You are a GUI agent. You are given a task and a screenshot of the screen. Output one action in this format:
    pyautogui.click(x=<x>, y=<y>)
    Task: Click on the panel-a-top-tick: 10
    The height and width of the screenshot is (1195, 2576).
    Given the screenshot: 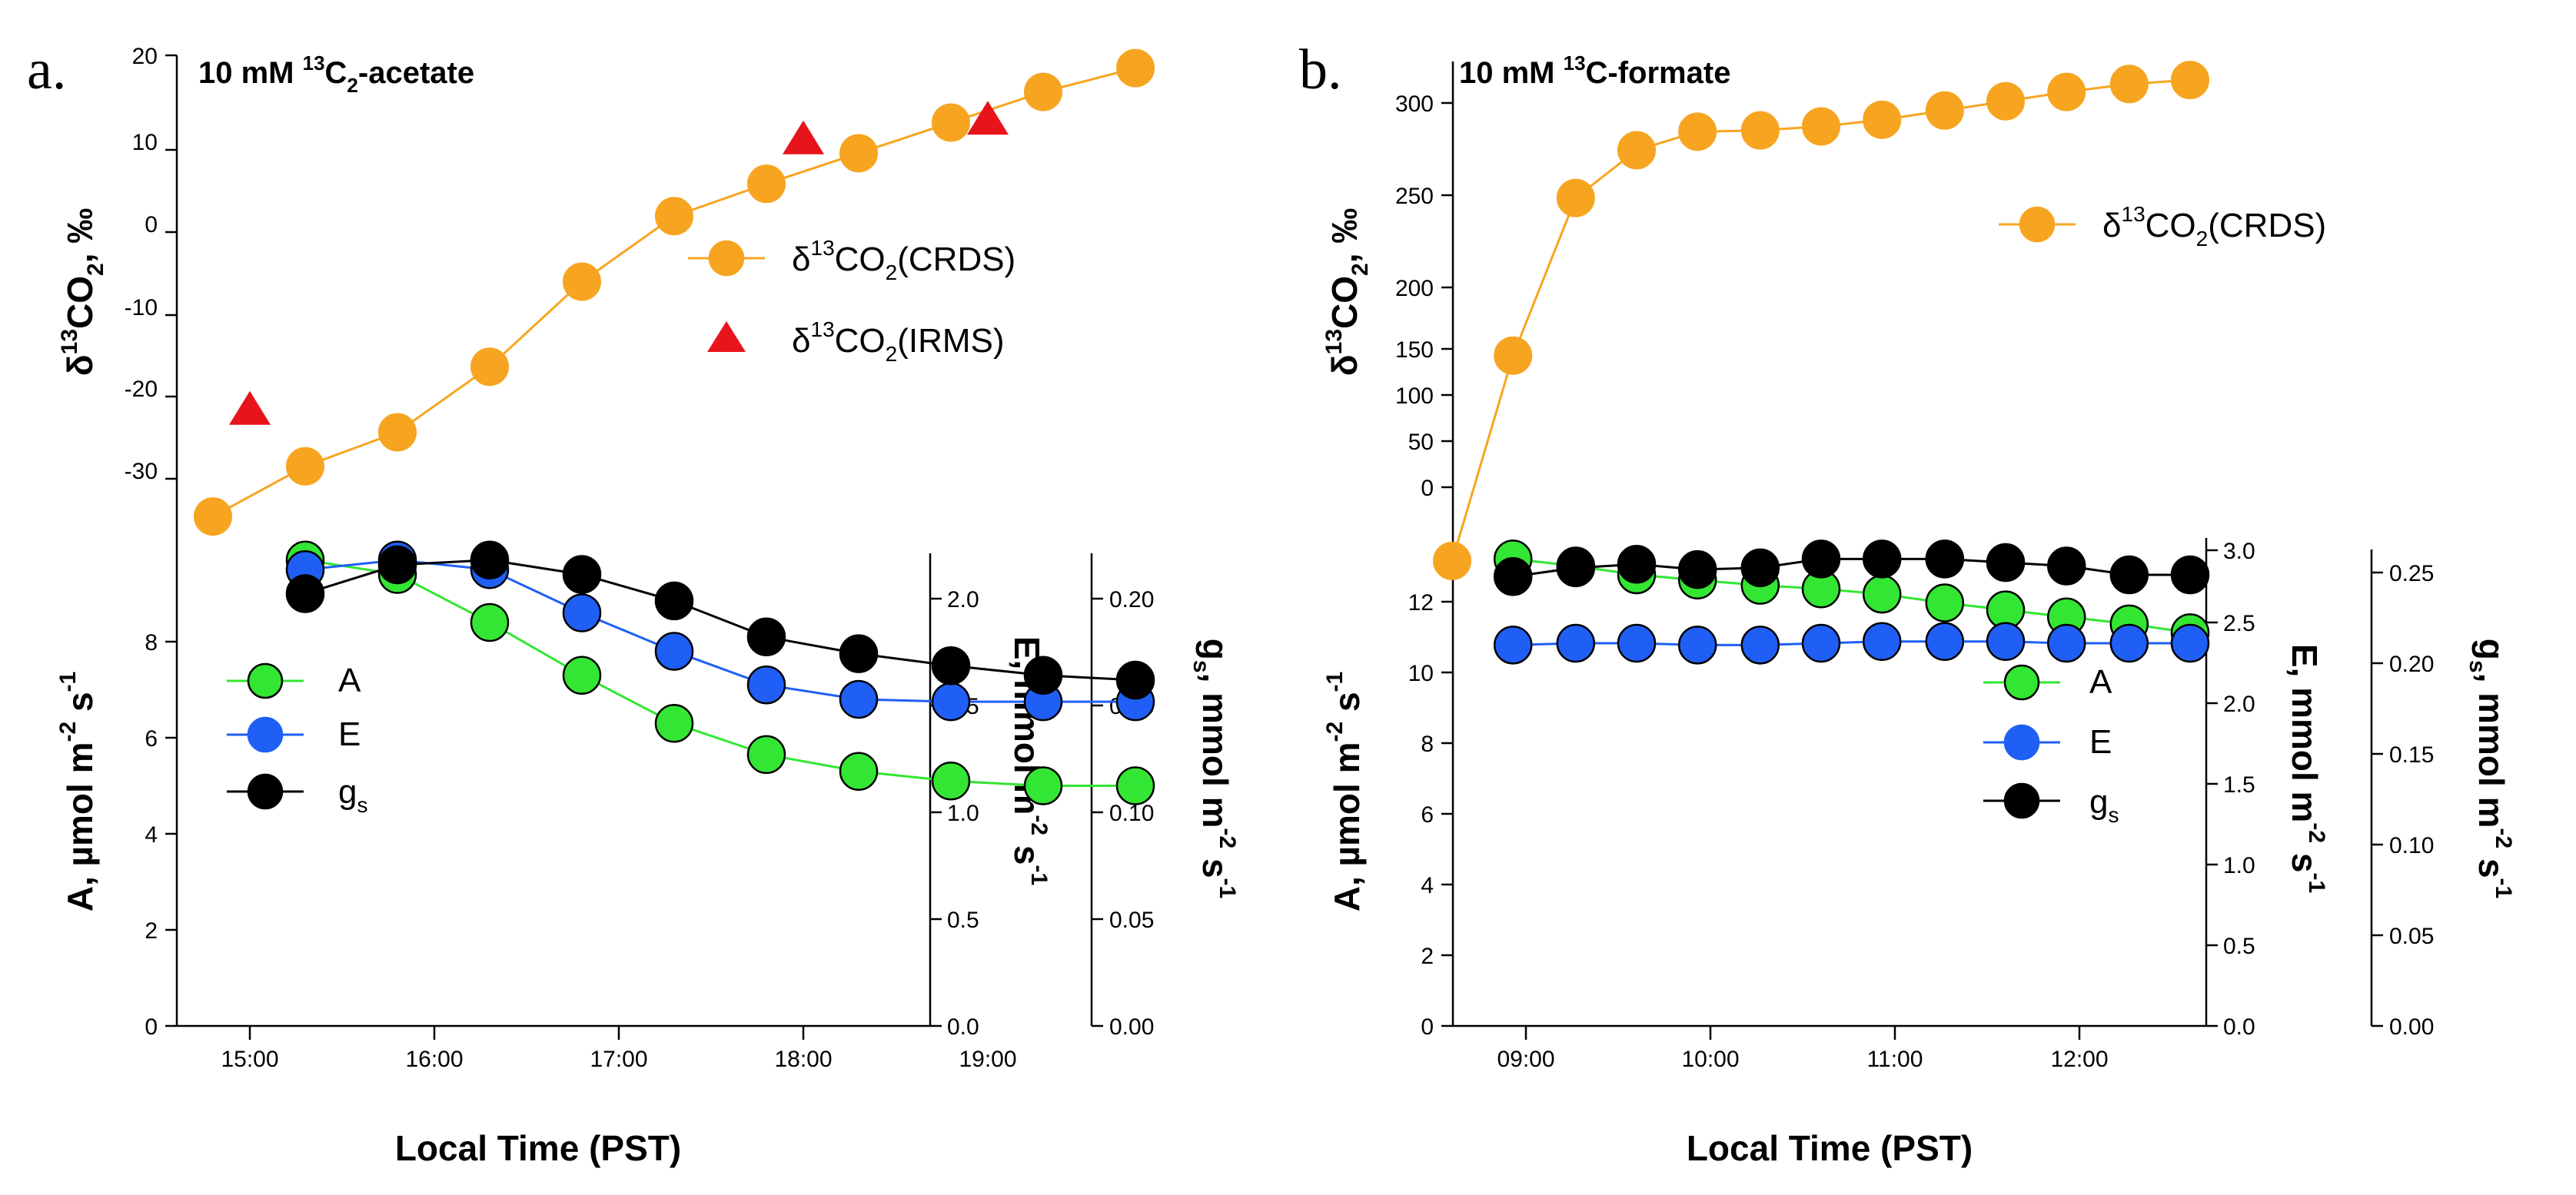 What is the action you would take?
    pyautogui.click(x=145, y=142)
    